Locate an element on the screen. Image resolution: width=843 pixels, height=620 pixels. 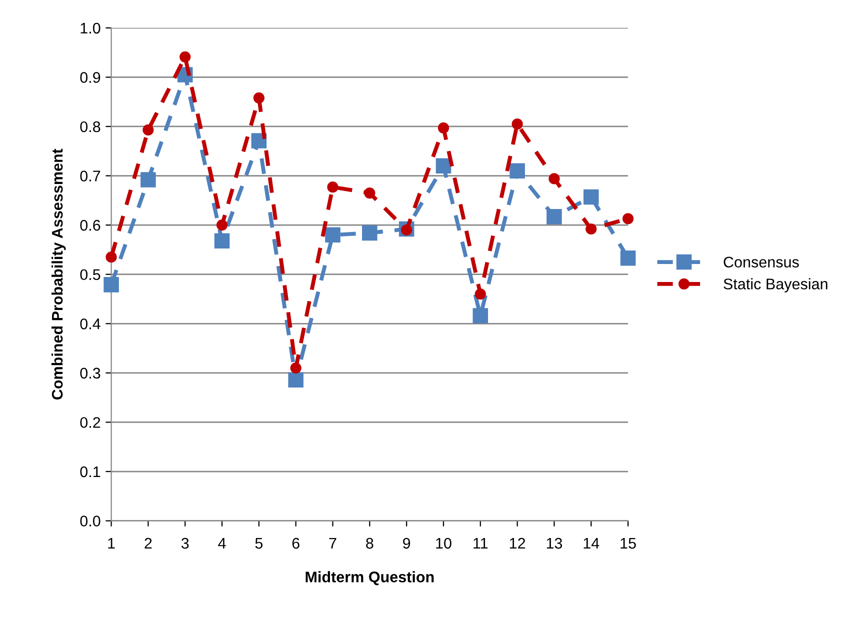
x-tick-label: 11 is located at coordinates (481, 543).